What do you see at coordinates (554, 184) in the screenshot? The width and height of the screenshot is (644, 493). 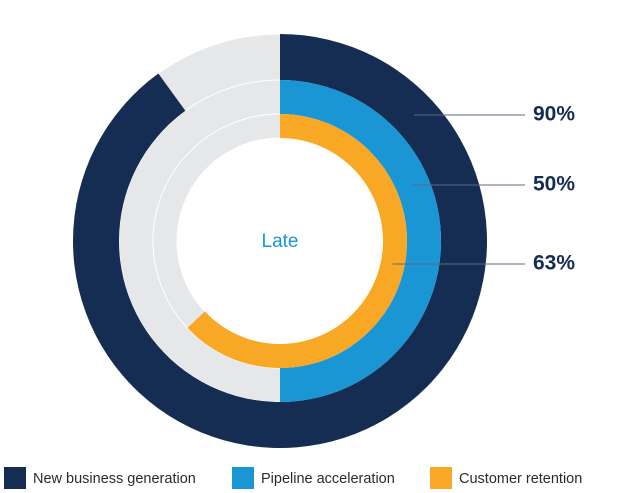 I see `value-label: 50%` at bounding box center [554, 184].